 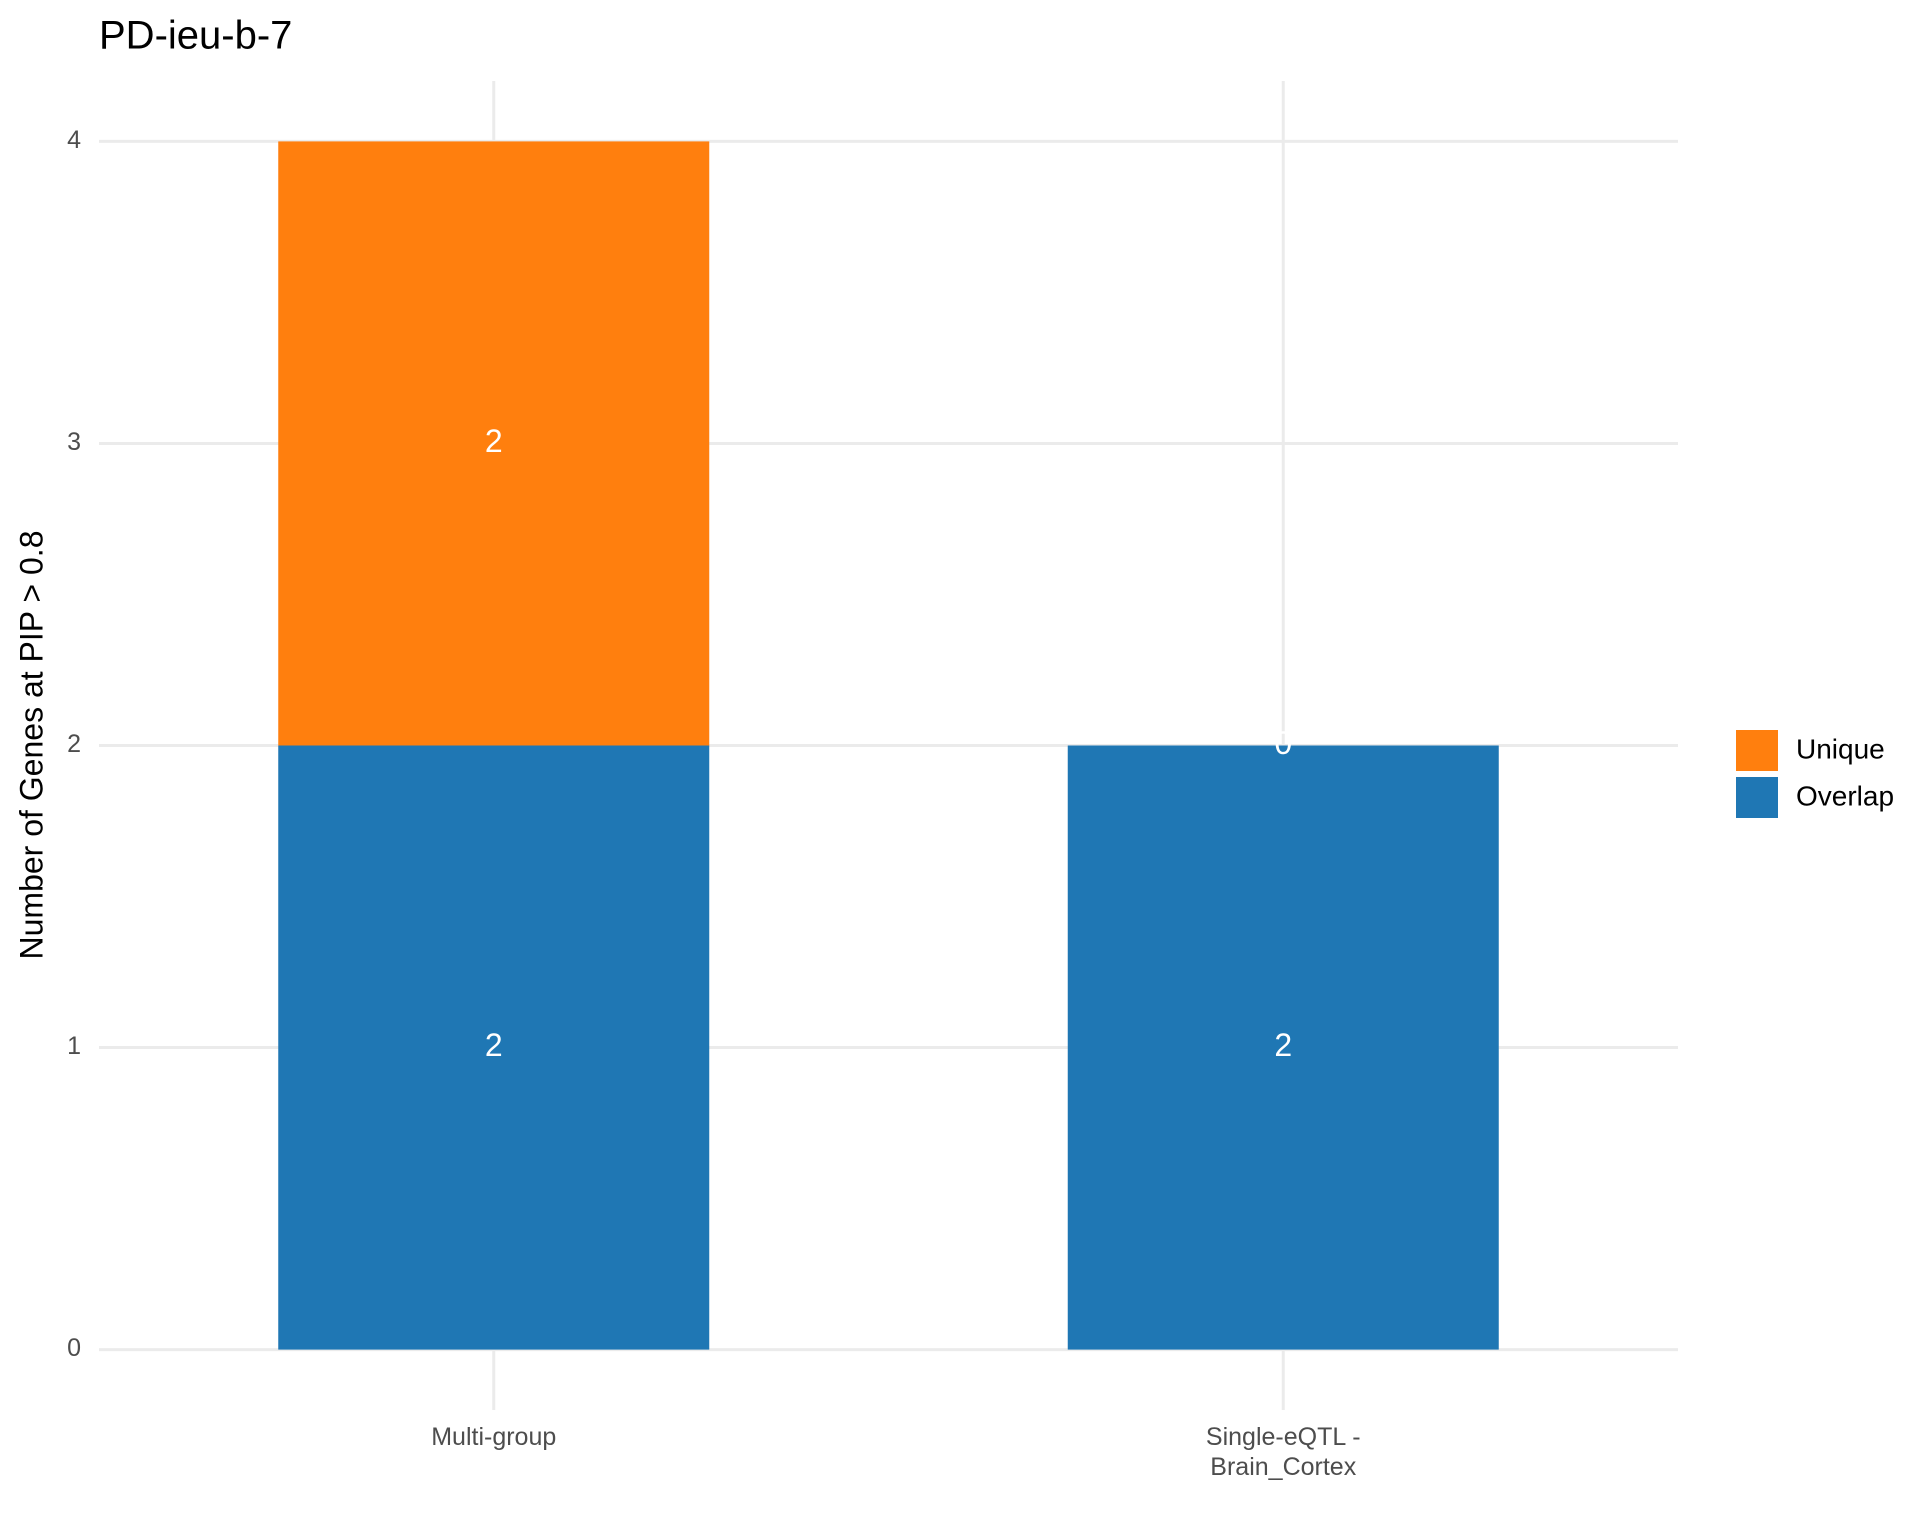 I want to click on y-tick-label: 2, so click(x=74, y=744).